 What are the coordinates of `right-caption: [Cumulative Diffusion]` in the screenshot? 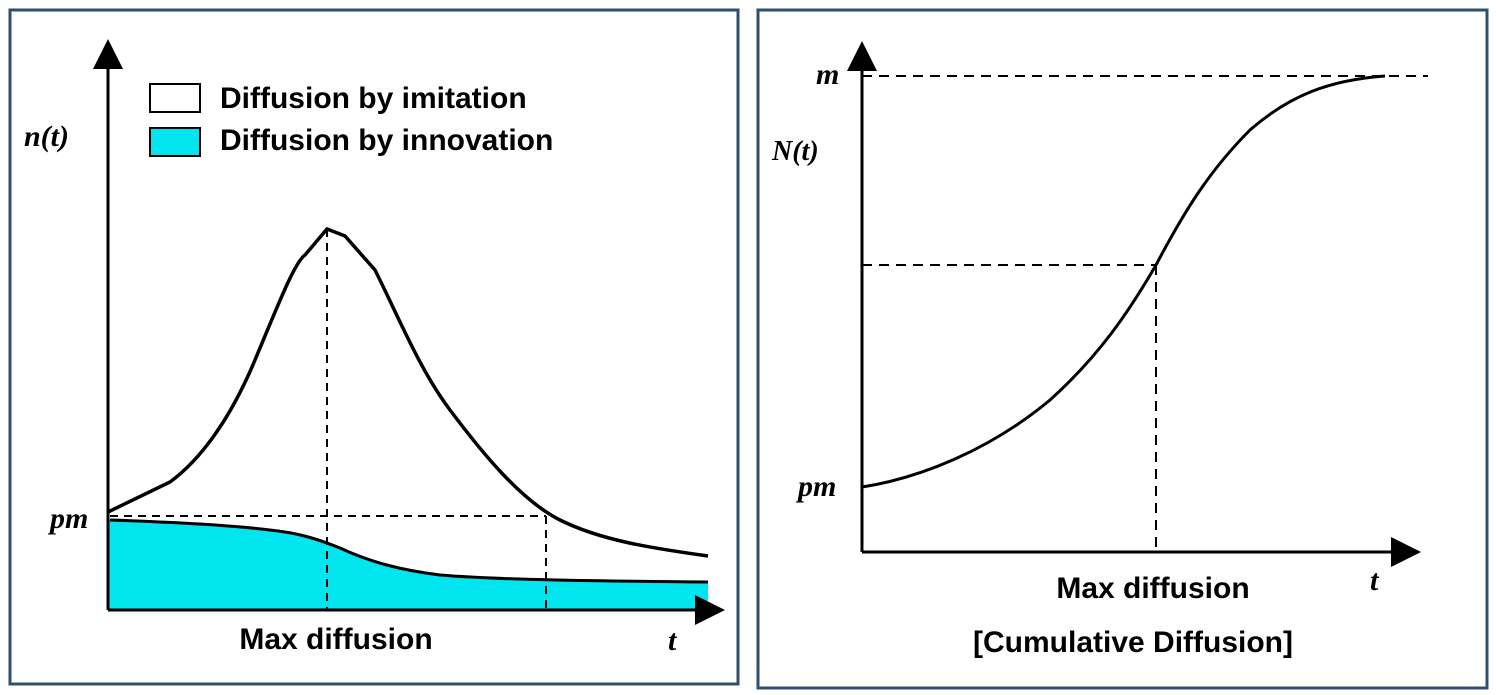 It's located at (1133, 642).